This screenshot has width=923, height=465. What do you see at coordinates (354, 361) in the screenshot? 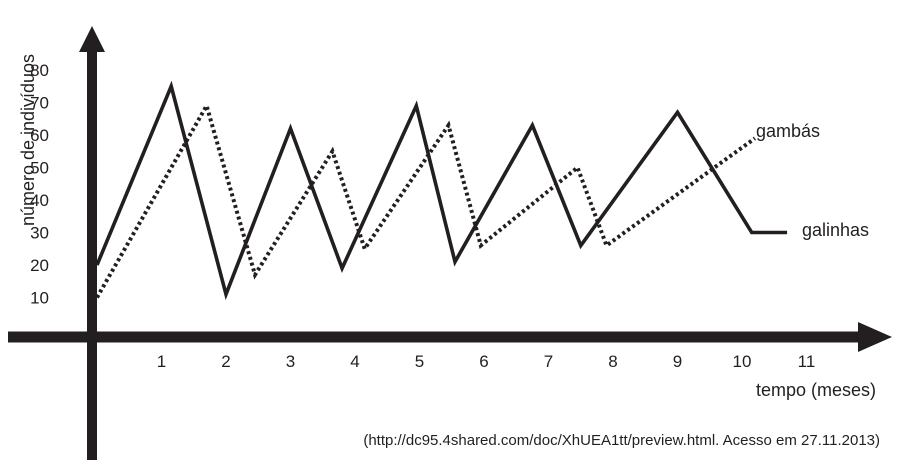
I see `x-tick-label: 4` at bounding box center [354, 361].